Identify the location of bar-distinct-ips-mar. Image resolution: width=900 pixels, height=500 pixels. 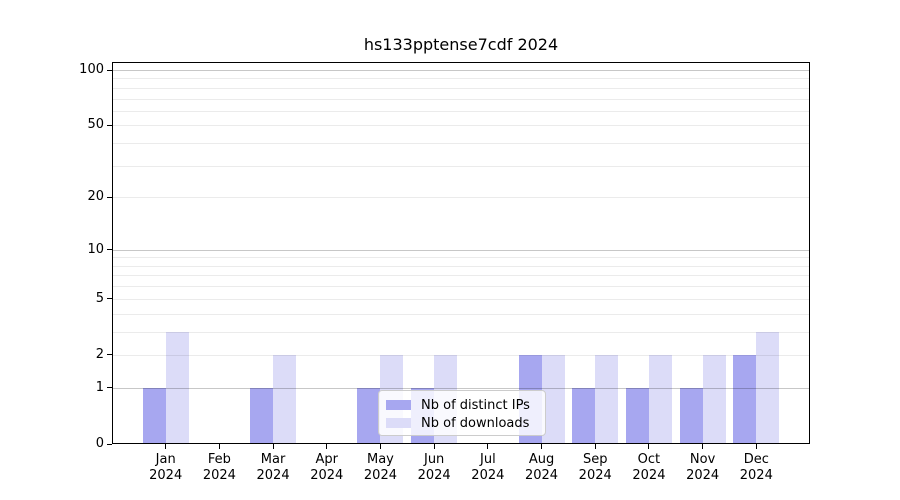
(262, 415).